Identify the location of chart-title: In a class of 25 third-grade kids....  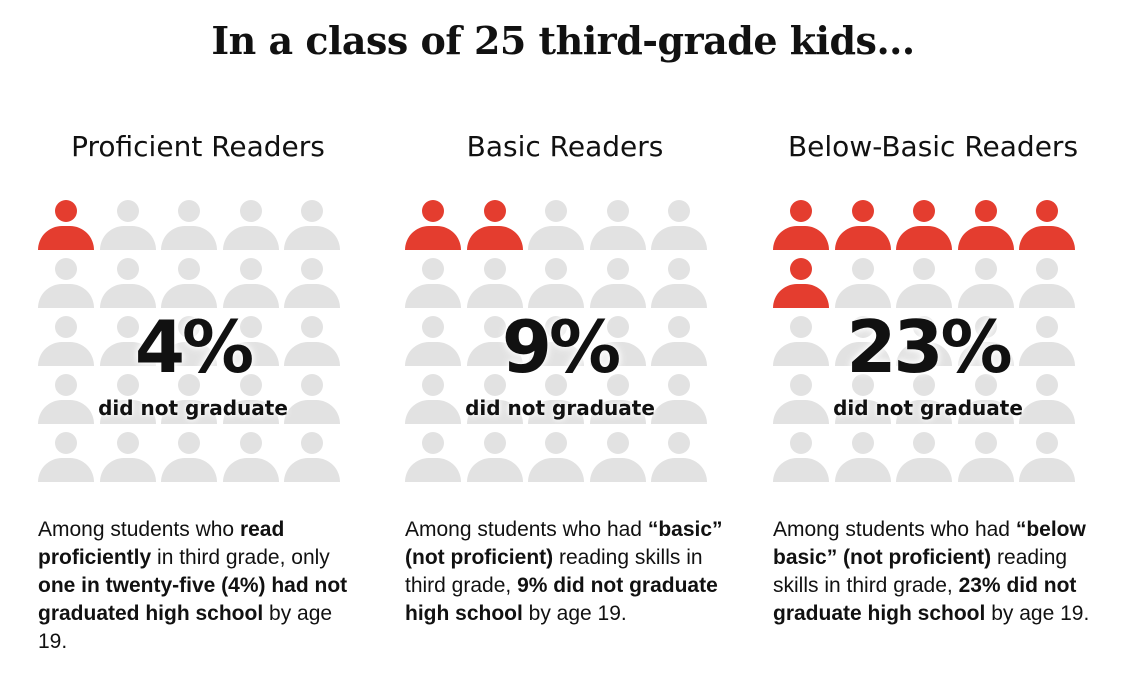
(563, 40).